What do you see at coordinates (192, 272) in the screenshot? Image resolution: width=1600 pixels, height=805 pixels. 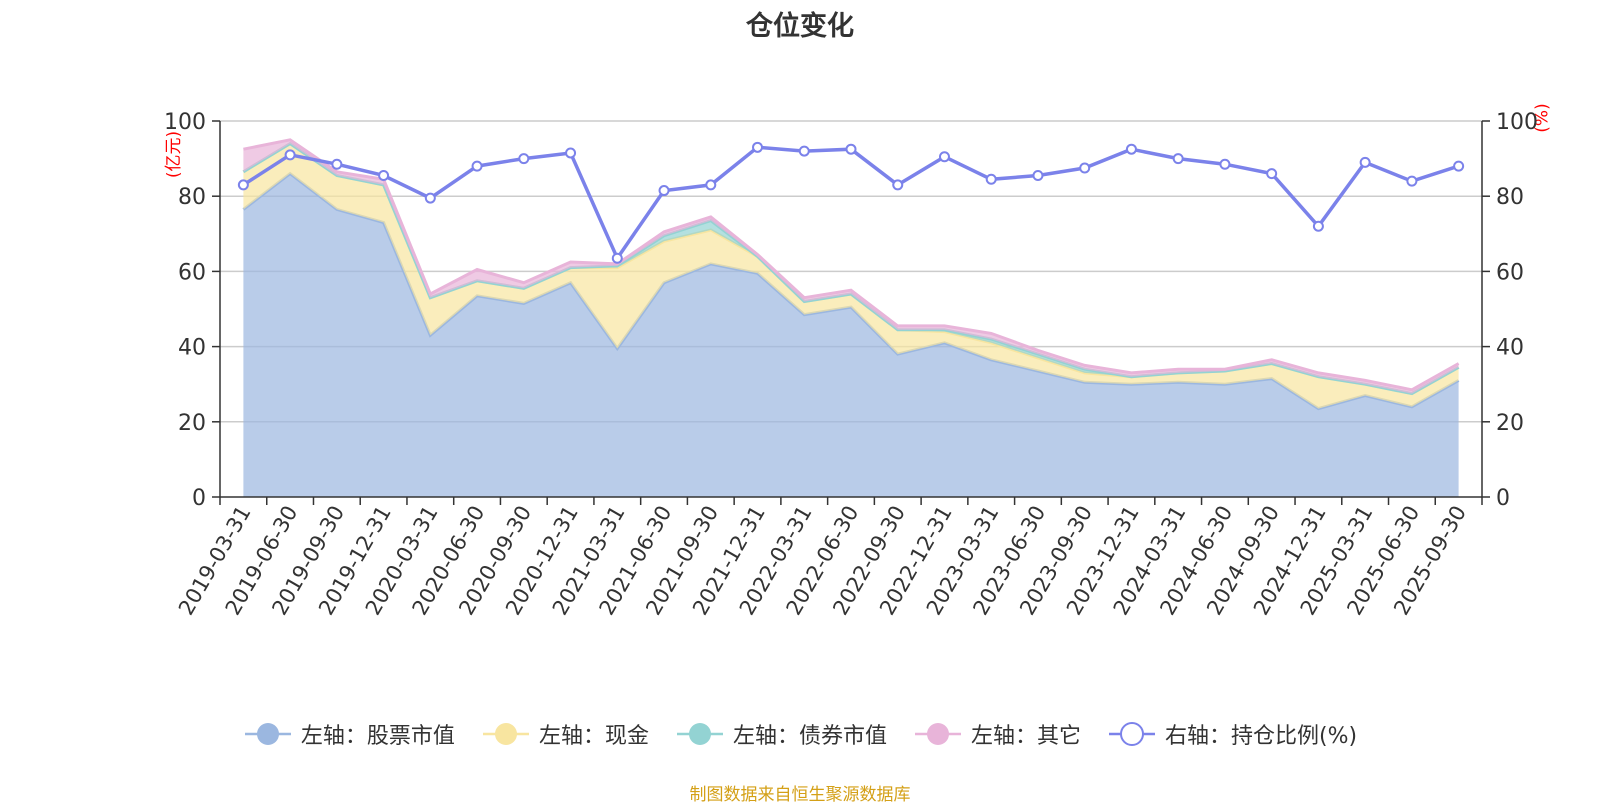 I see `left-tick-label: 60` at bounding box center [192, 272].